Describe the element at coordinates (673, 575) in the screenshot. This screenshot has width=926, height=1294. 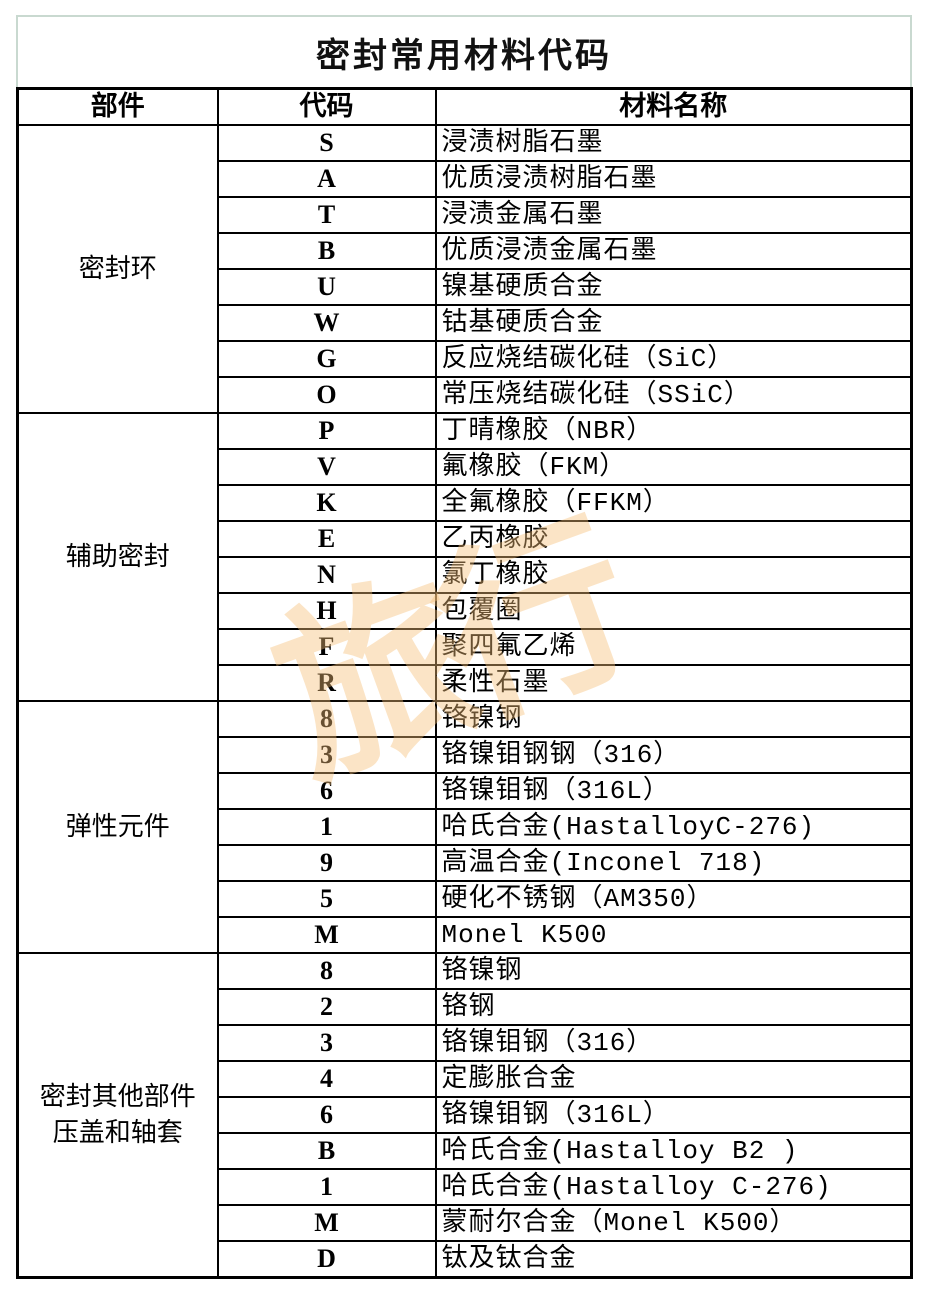
I see `material-name-cell: 氯丁橡胶` at that location.